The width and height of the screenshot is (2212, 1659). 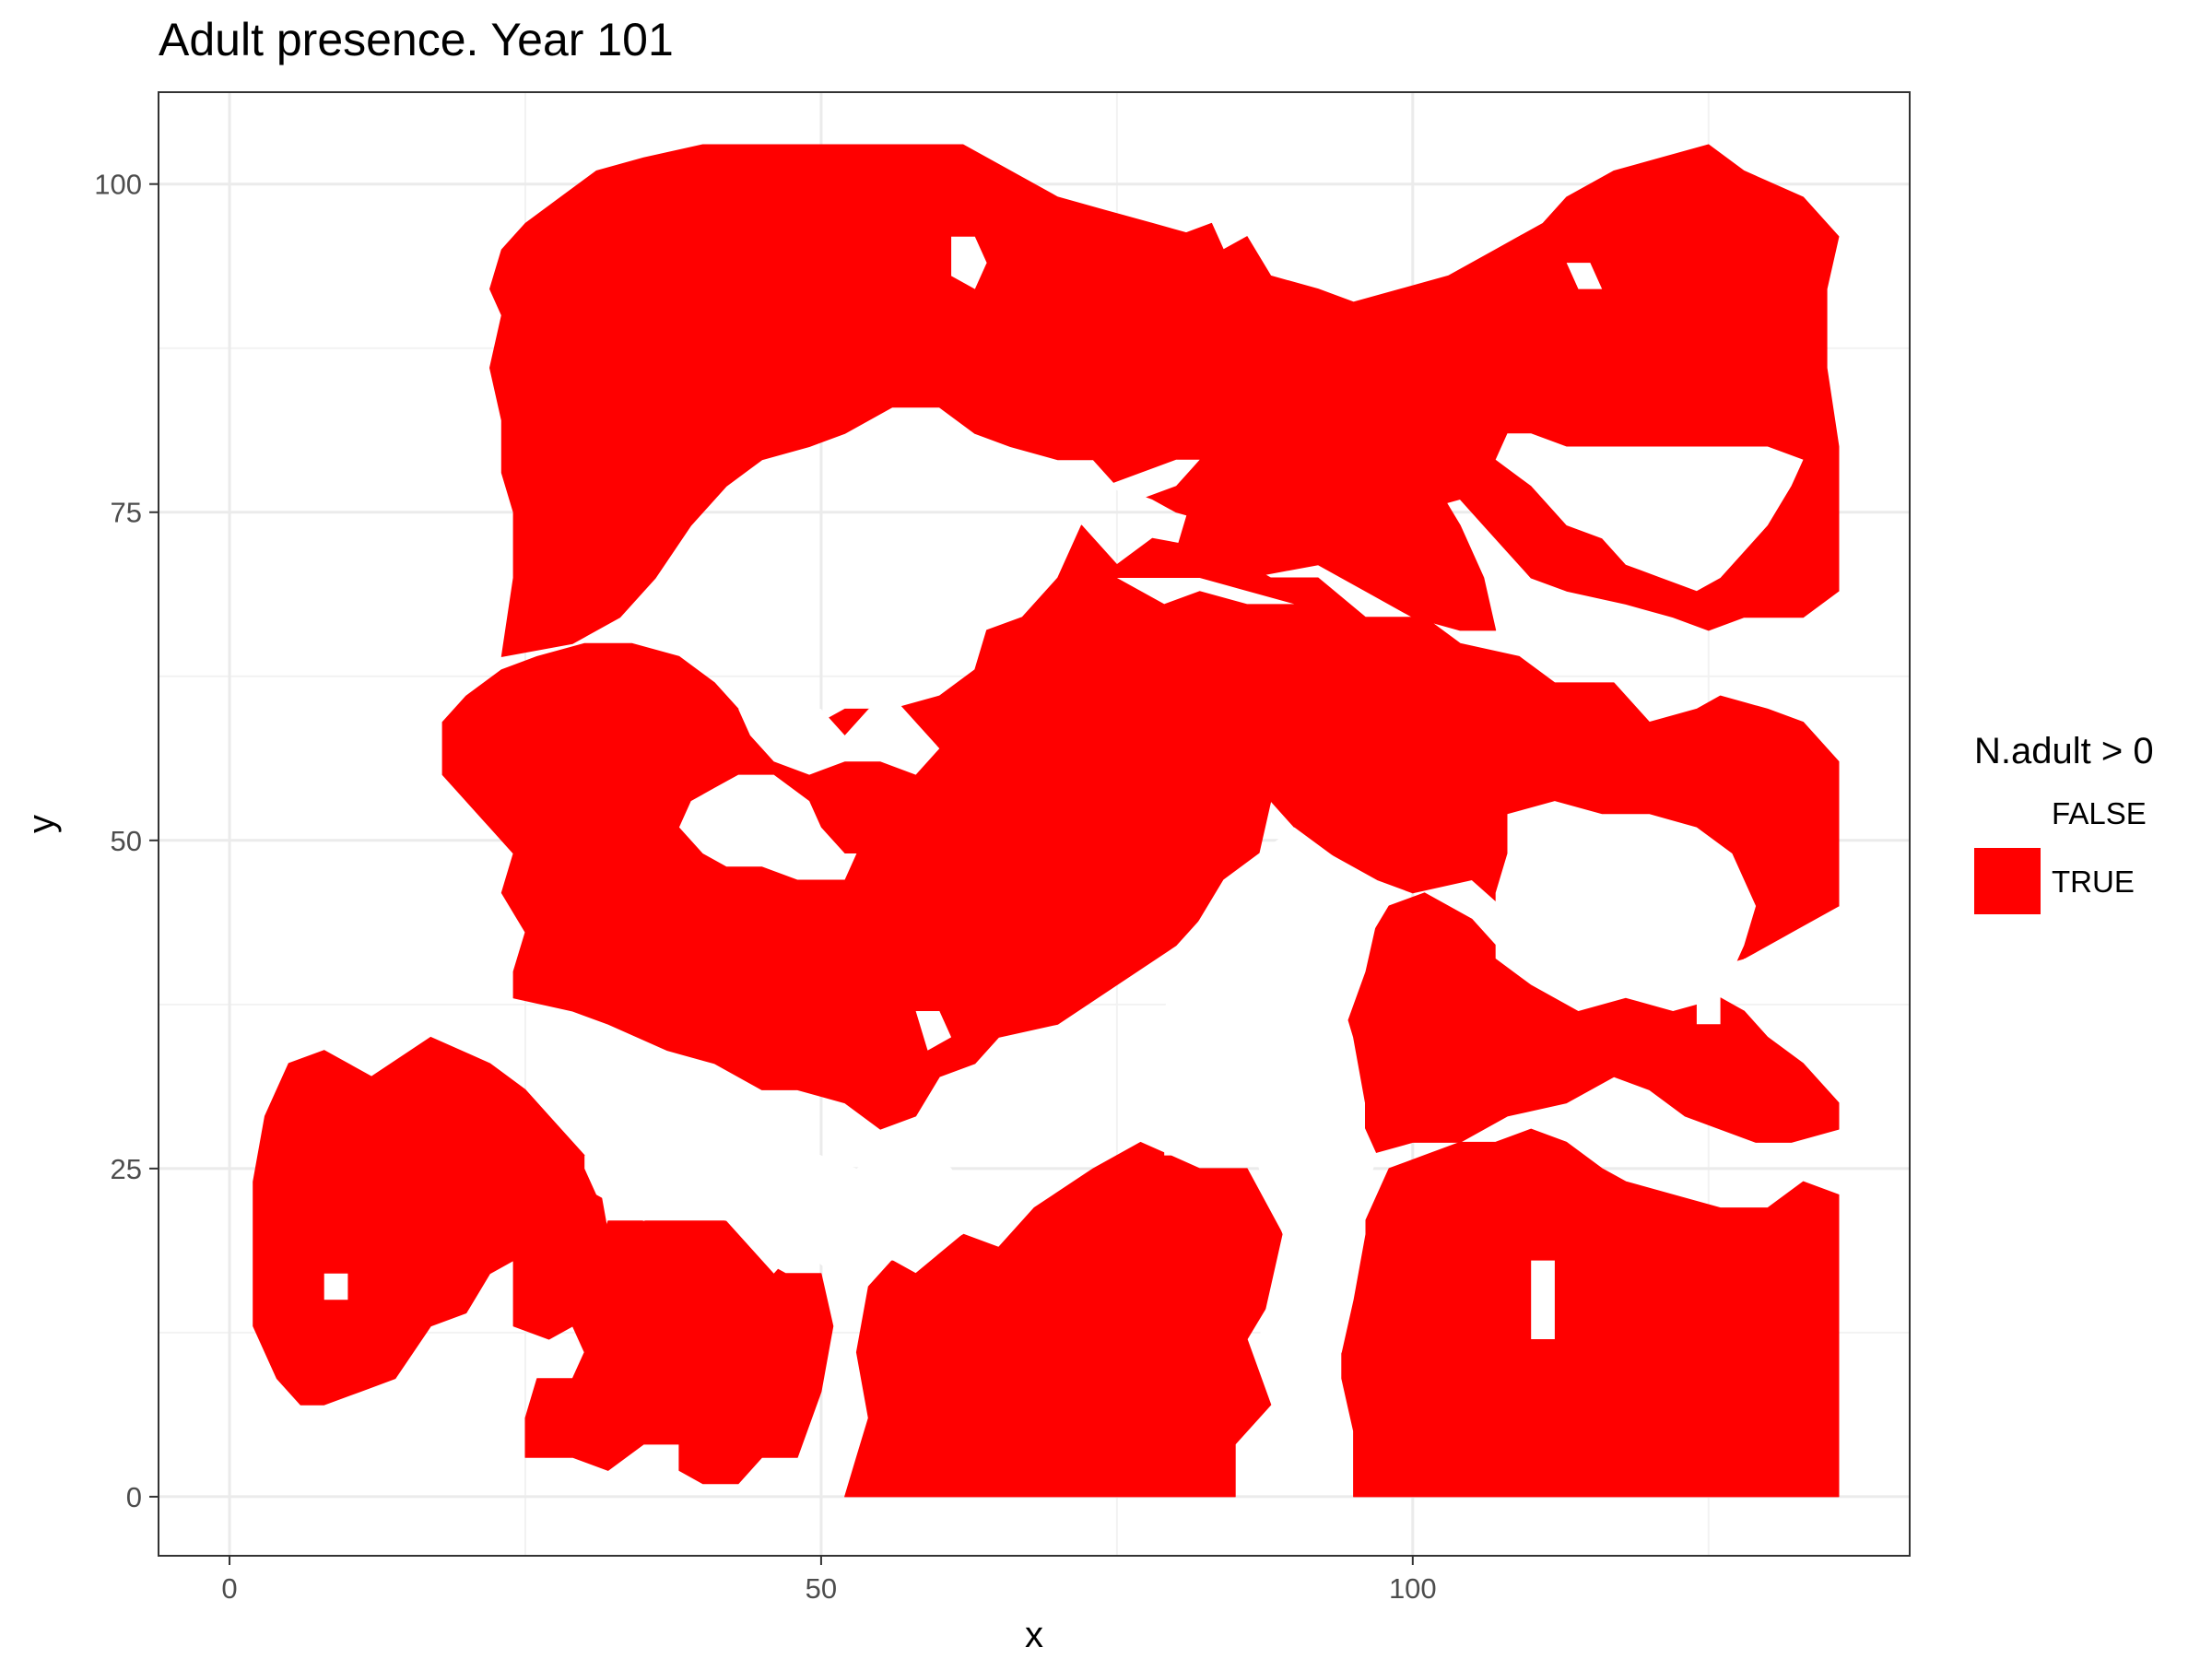 What do you see at coordinates (229, 1588) in the screenshot?
I see `x-tick-label: 0` at bounding box center [229, 1588].